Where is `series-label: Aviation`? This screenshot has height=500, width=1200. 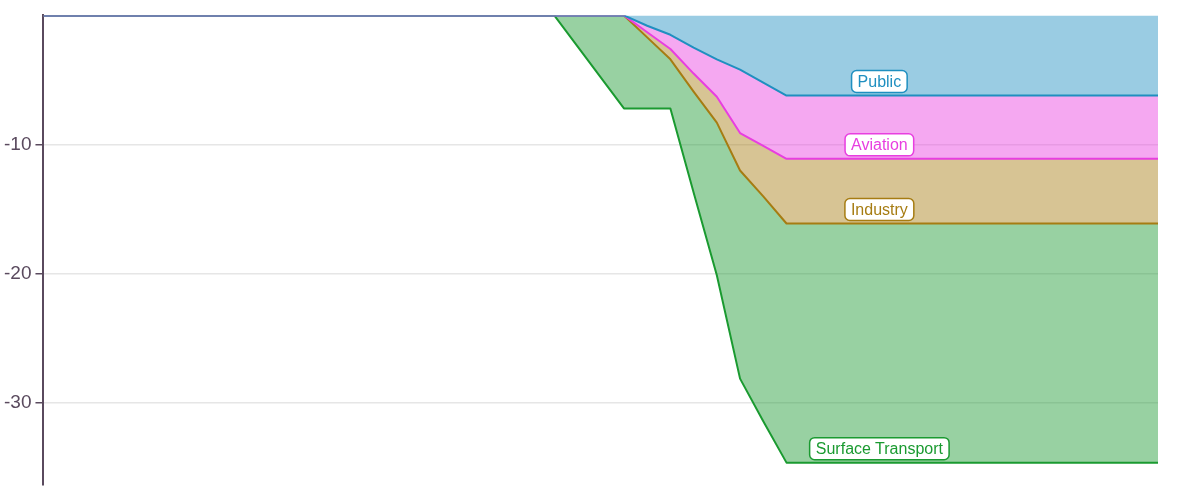 series-label: Aviation is located at coordinates (879, 145).